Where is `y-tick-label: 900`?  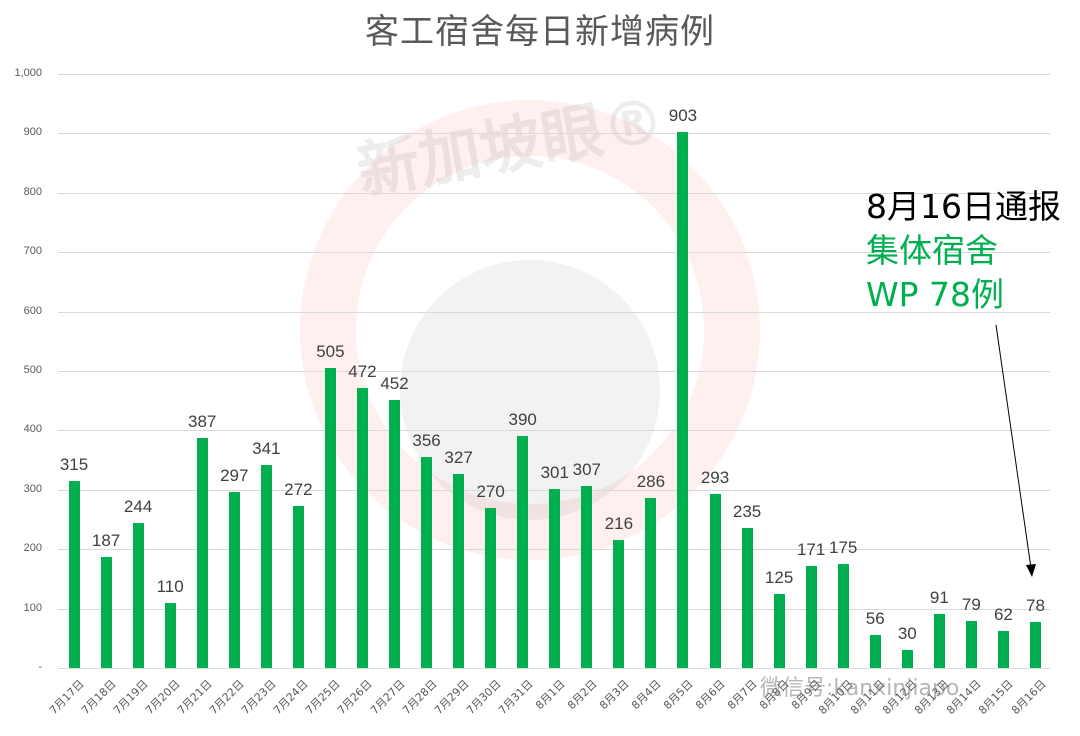 y-tick-label: 900 is located at coordinates (32, 132).